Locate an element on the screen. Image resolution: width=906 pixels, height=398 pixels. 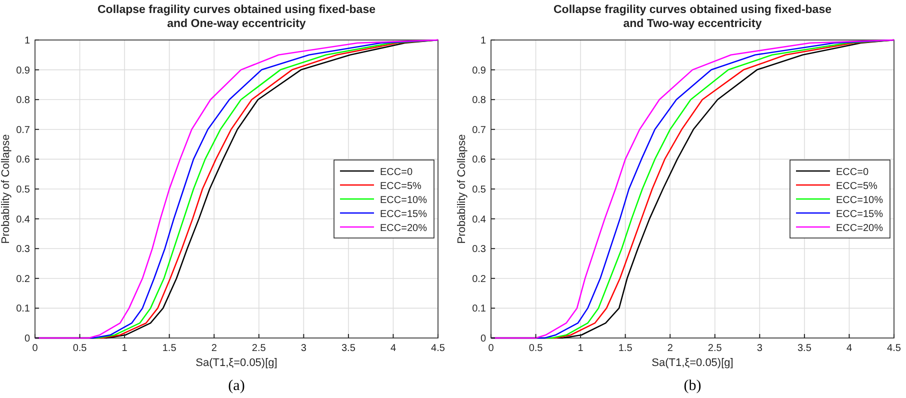
text: (b) is located at coordinates (693, 386).